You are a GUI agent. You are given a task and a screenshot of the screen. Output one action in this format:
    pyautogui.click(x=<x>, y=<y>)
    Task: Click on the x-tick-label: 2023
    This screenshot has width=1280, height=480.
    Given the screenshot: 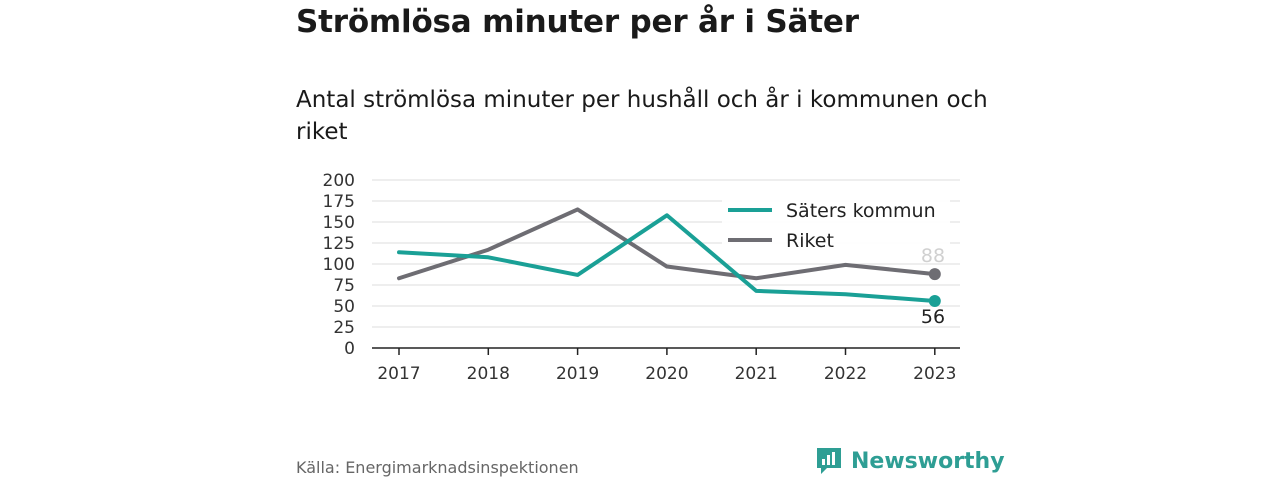 What is the action you would take?
    pyautogui.click(x=934, y=374)
    